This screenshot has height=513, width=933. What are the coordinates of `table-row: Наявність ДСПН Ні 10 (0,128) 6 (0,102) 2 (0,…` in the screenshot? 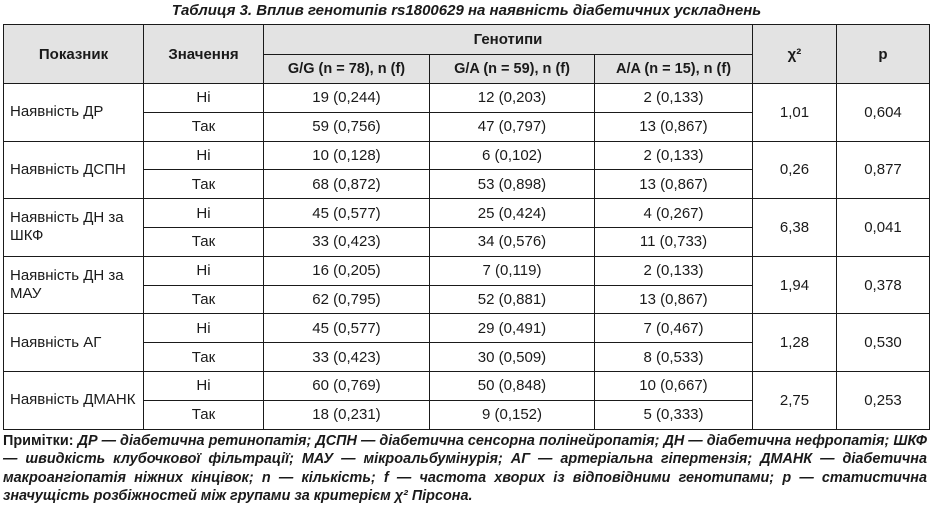 It's located at (466, 170).